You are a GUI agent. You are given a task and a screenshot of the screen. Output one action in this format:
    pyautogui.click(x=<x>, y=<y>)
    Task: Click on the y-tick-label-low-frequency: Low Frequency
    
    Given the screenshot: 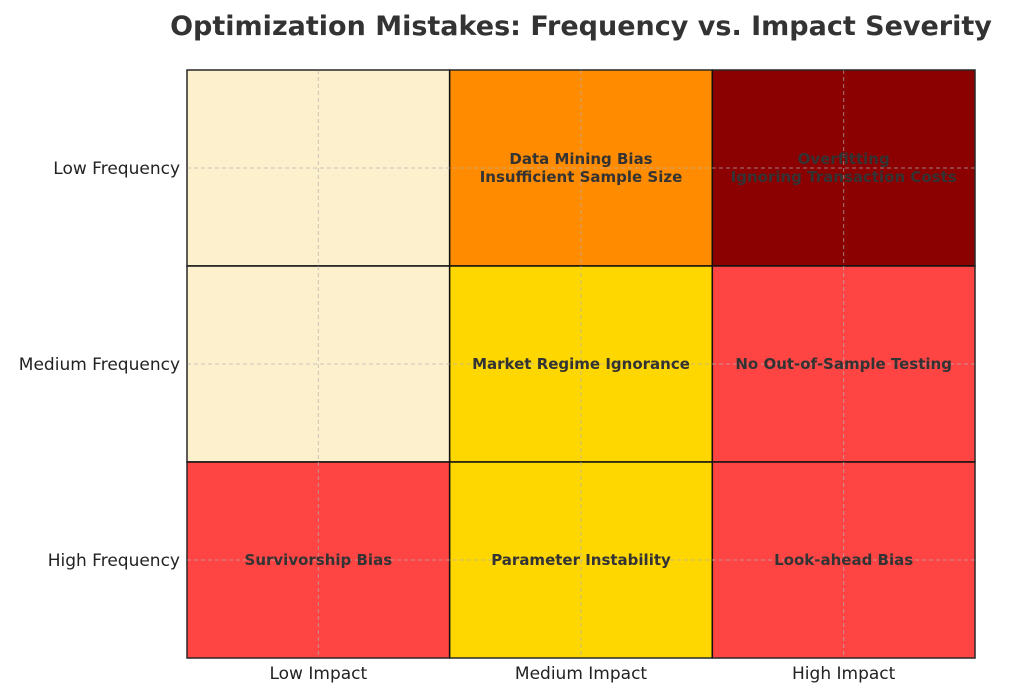 What is the action you would take?
    pyautogui.click(x=116, y=169)
    